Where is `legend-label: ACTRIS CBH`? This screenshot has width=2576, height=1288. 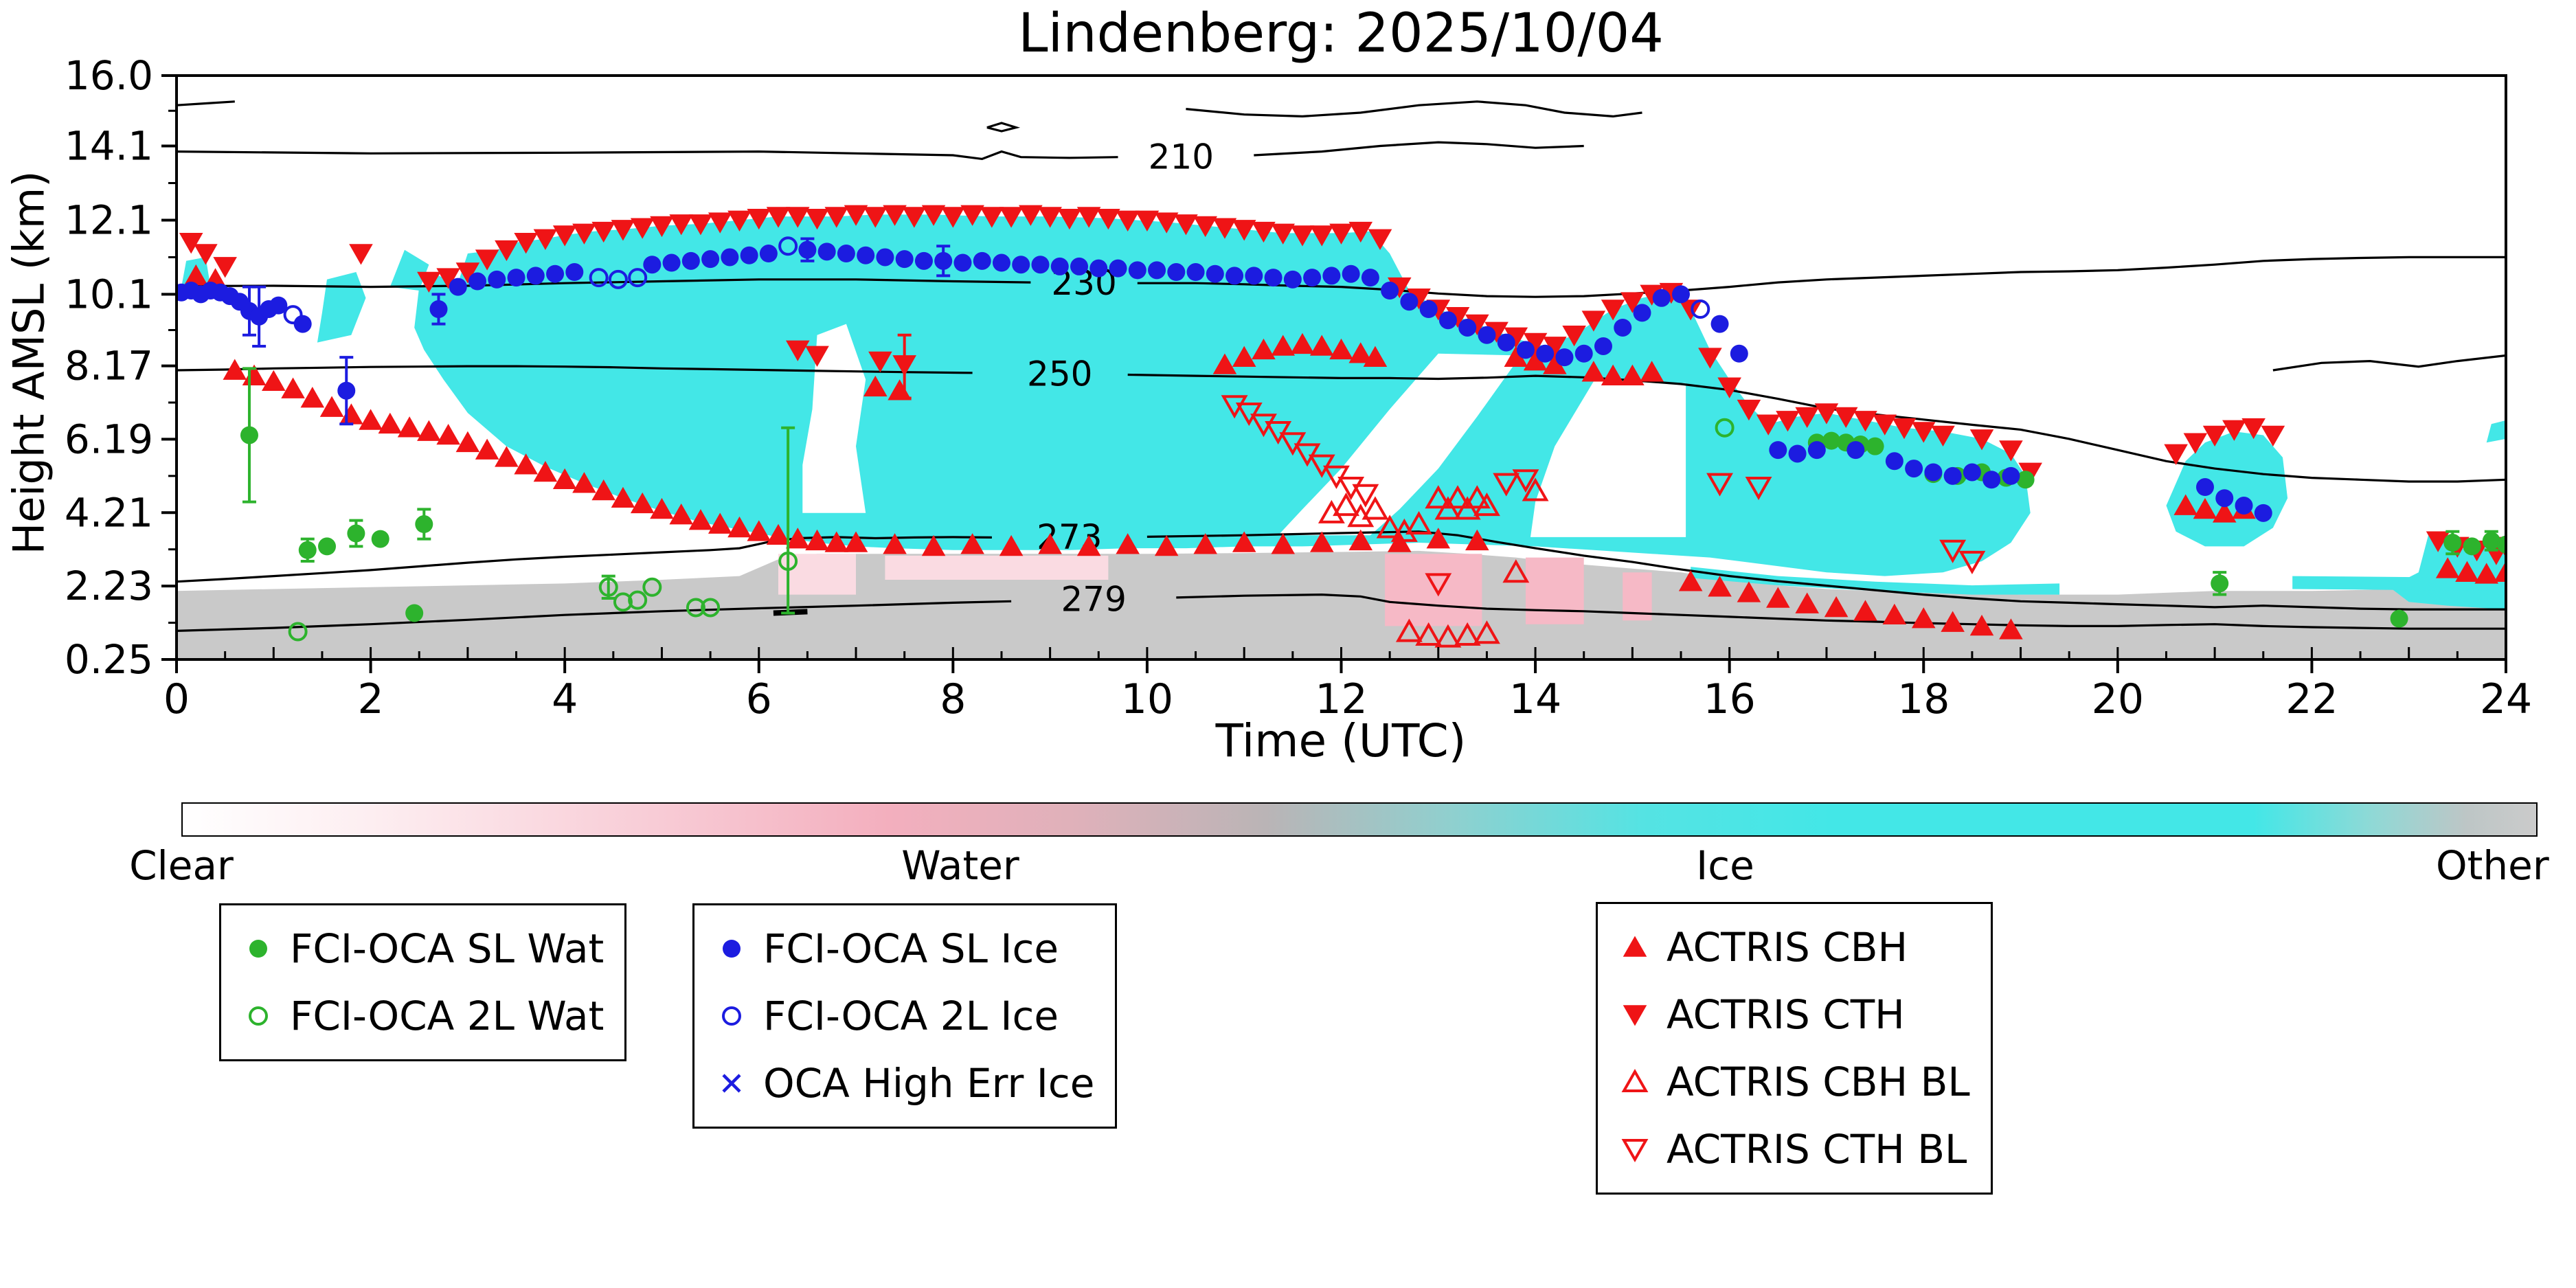 legend-label: ACTRIS CBH is located at coordinates (1787, 947).